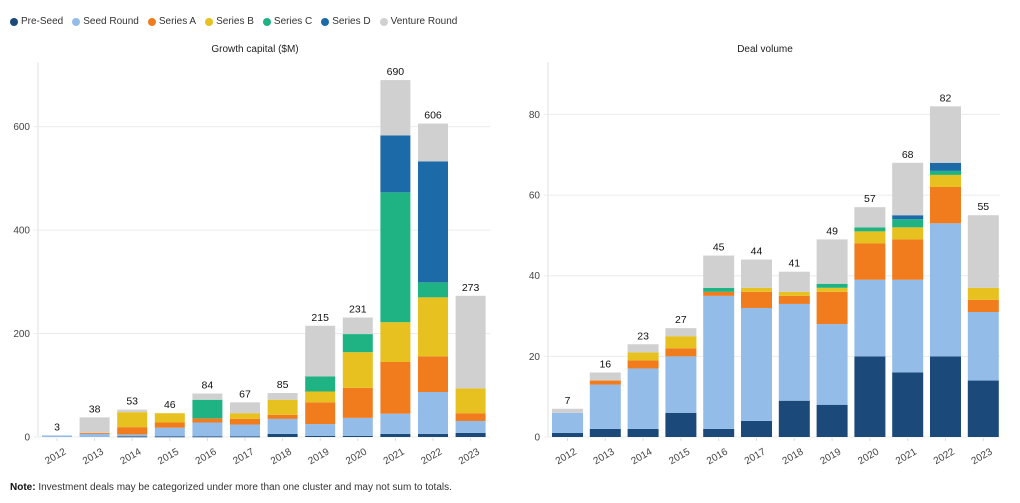 The height and width of the screenshot is (503, 1020). I want to click on growth-capital-bar-2020-seriesA, so click(357, 402).